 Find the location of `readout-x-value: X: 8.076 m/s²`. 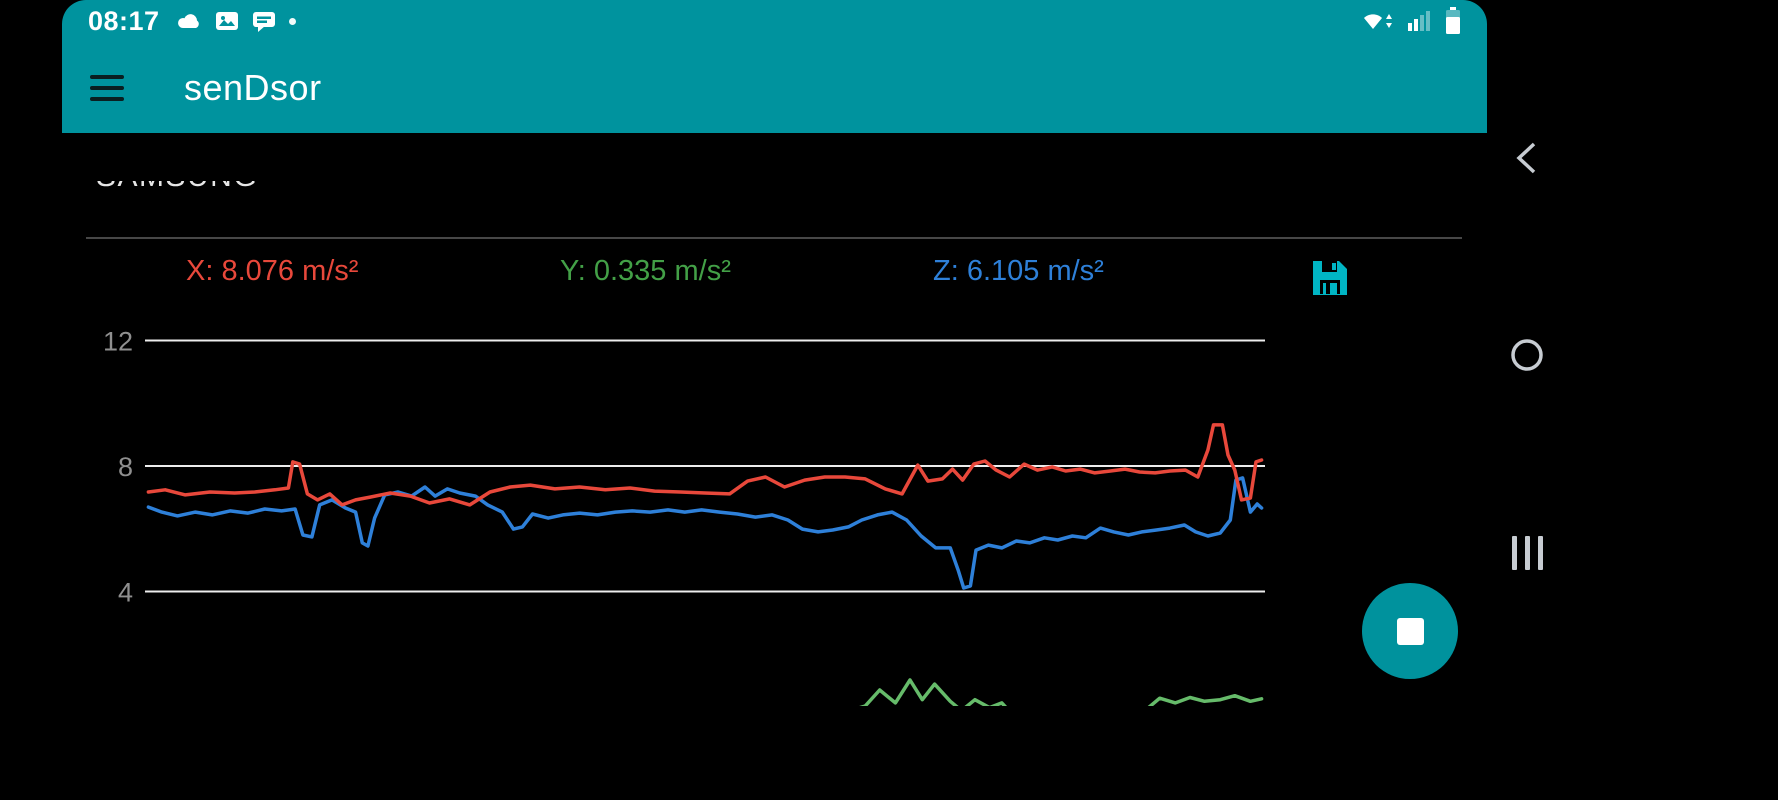

readout-x-value: X: 8.076 m/s² is located at coordinates (272, 271).